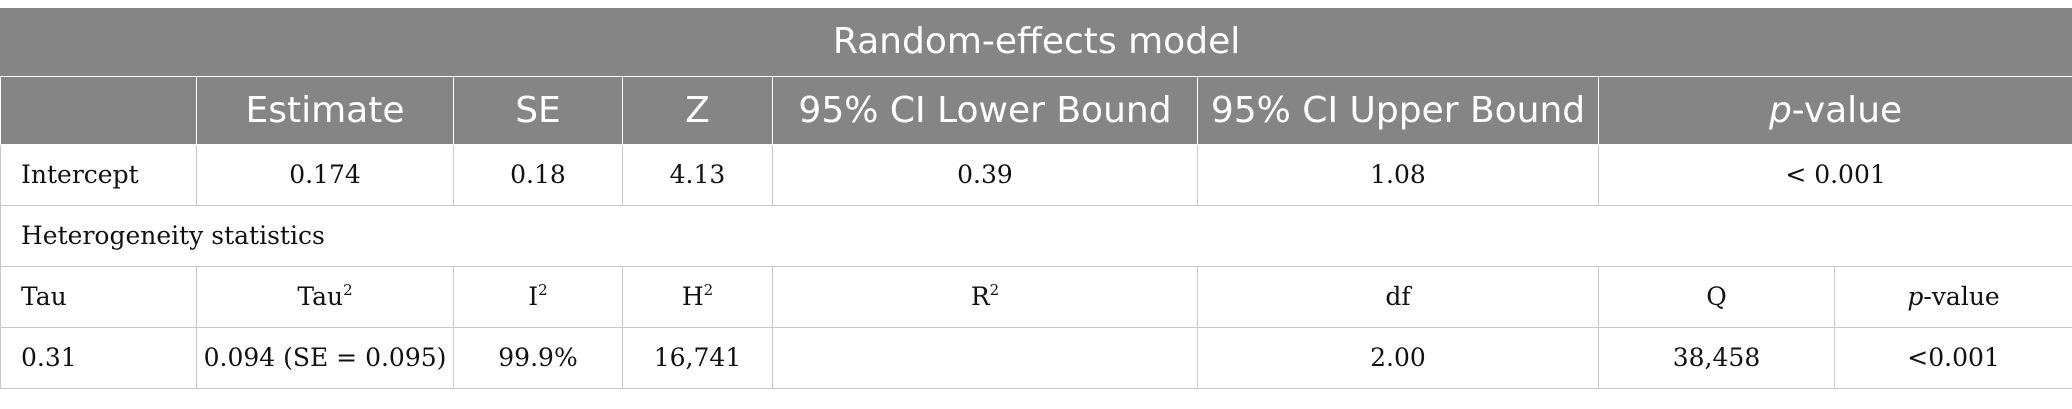  I want to click on het-header-tau2-sup: 2, so click(348, 290).